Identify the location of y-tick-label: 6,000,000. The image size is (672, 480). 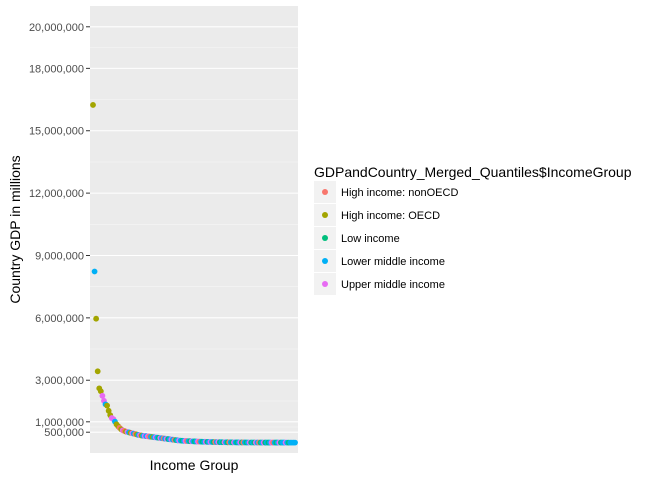
(59, 319).